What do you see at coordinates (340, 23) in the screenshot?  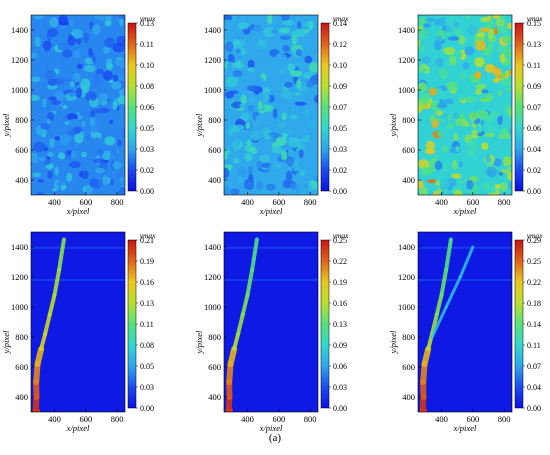 I see `colorbar-tick-label: 0.14` at bounding box center [340, 23].